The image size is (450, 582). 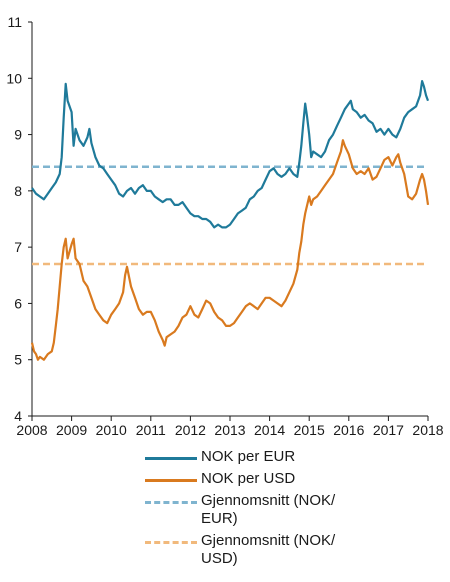 What do you see at coordinates (71, 430) in the screenshot?
I see `x-tick-label: 2009` at bounding box center [71, 430].